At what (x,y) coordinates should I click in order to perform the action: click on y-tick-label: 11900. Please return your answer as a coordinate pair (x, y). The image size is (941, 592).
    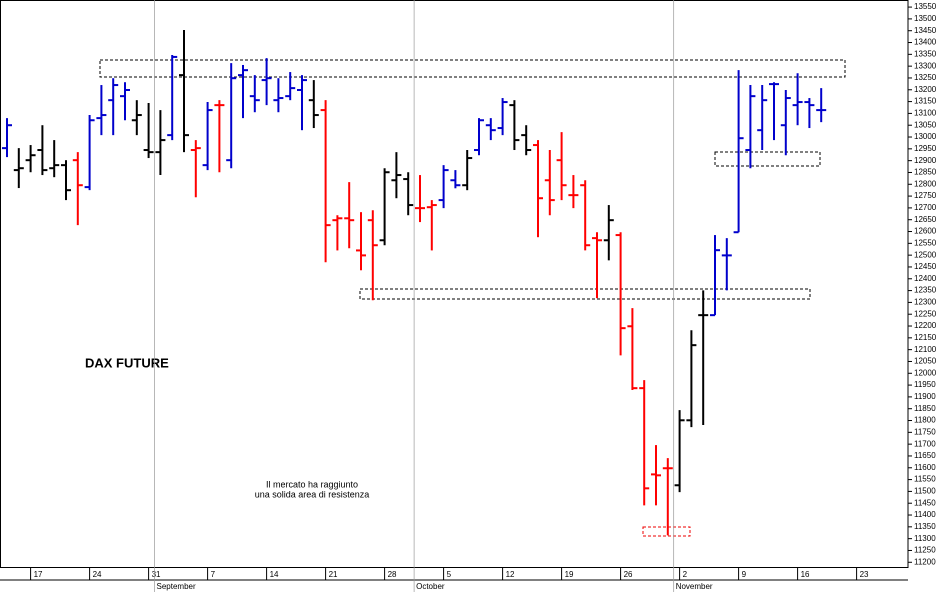
    Looking at the image, I should click on (925, 396).